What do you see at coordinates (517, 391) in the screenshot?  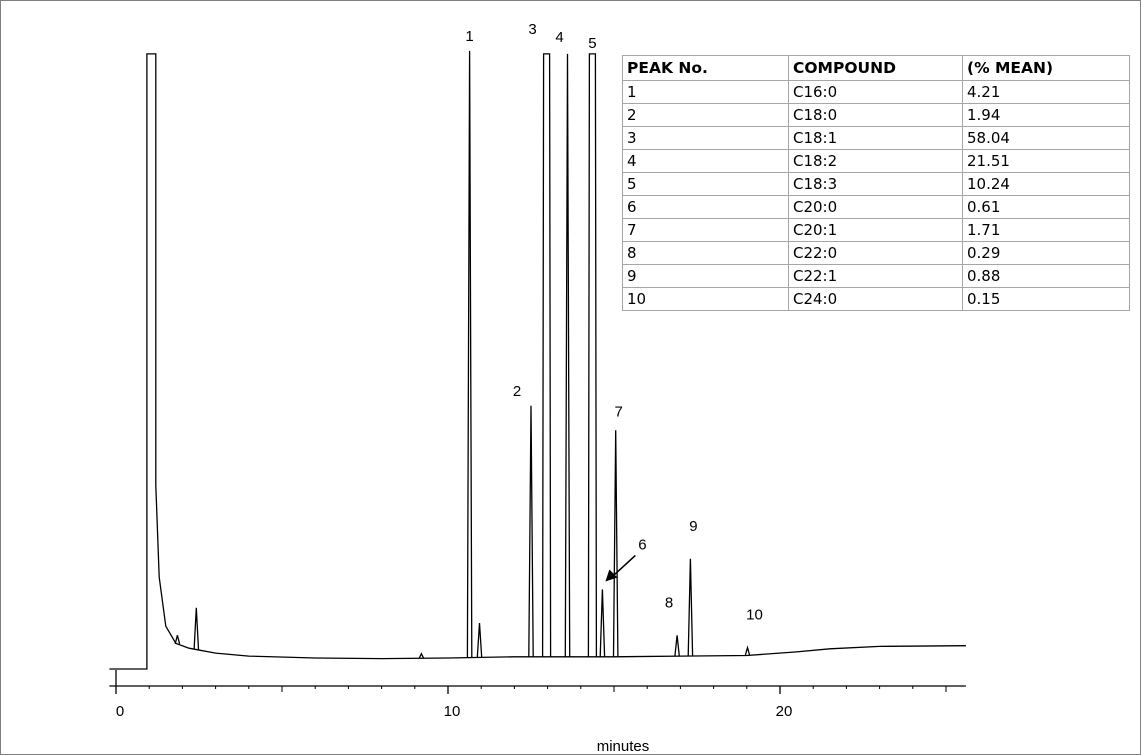 I see `peak-label-2: 2` at bounding box center [517, 391].